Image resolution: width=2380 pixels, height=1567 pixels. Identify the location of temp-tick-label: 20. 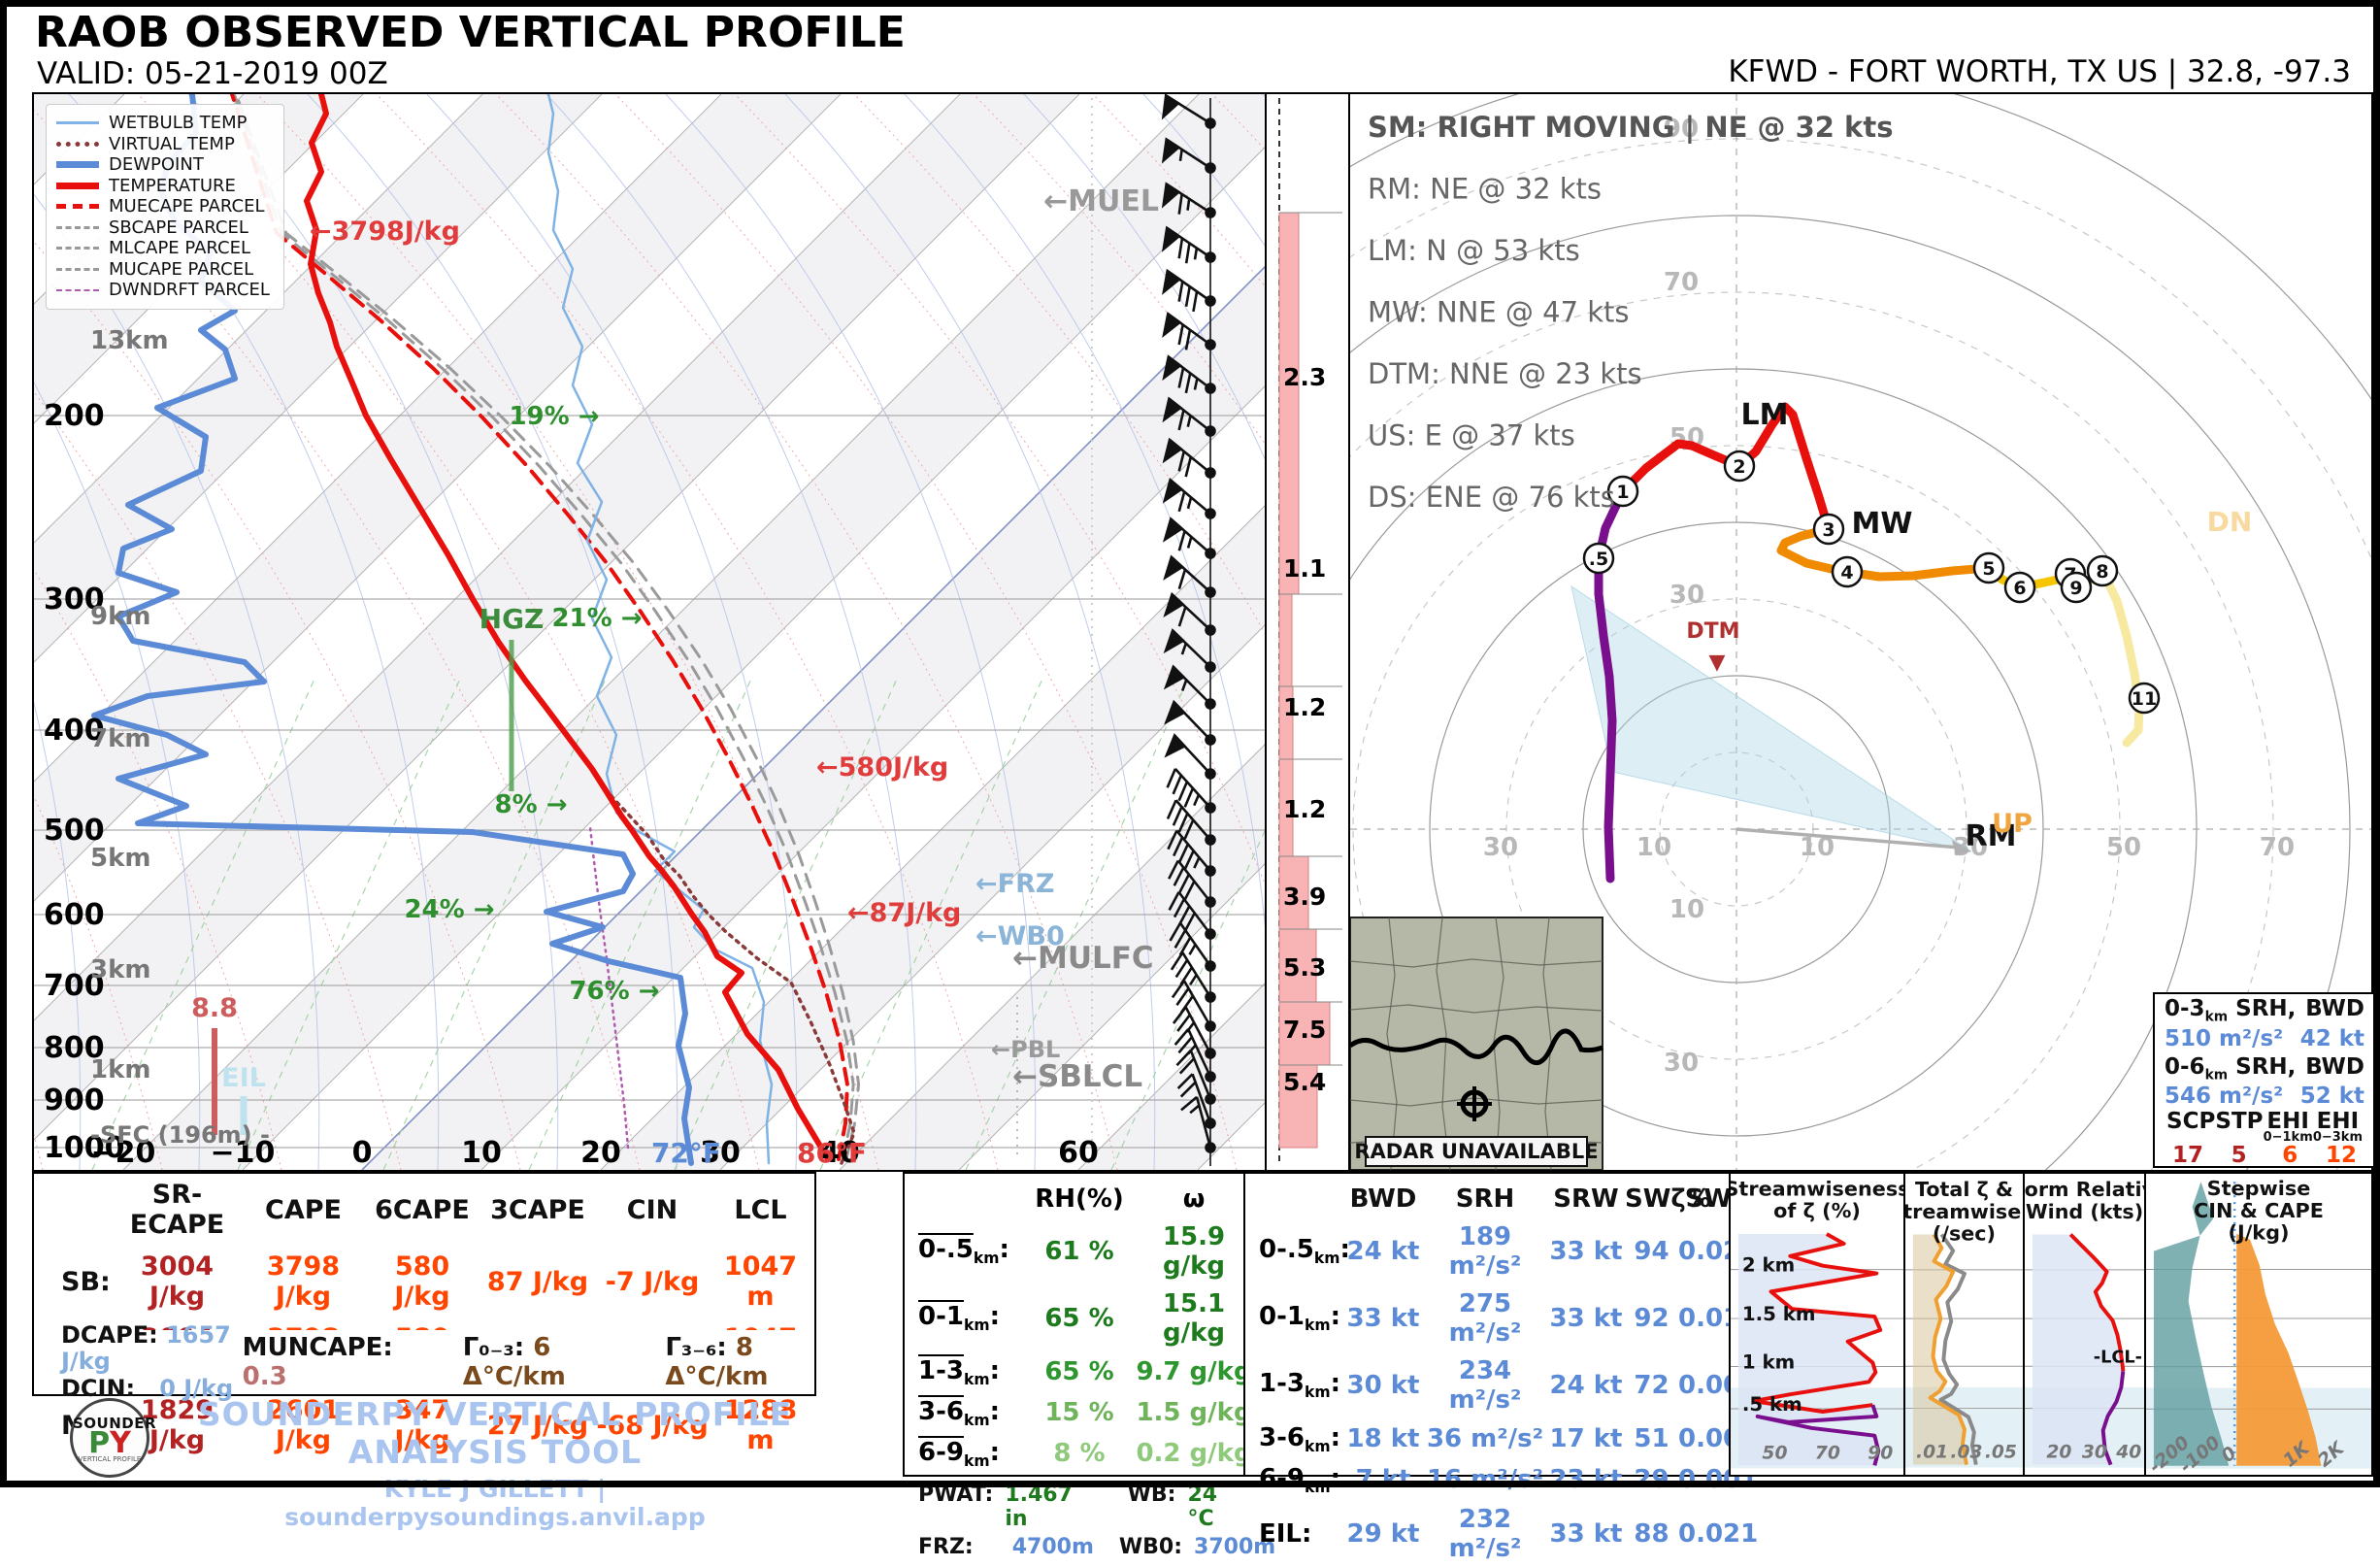
(600, 1153).